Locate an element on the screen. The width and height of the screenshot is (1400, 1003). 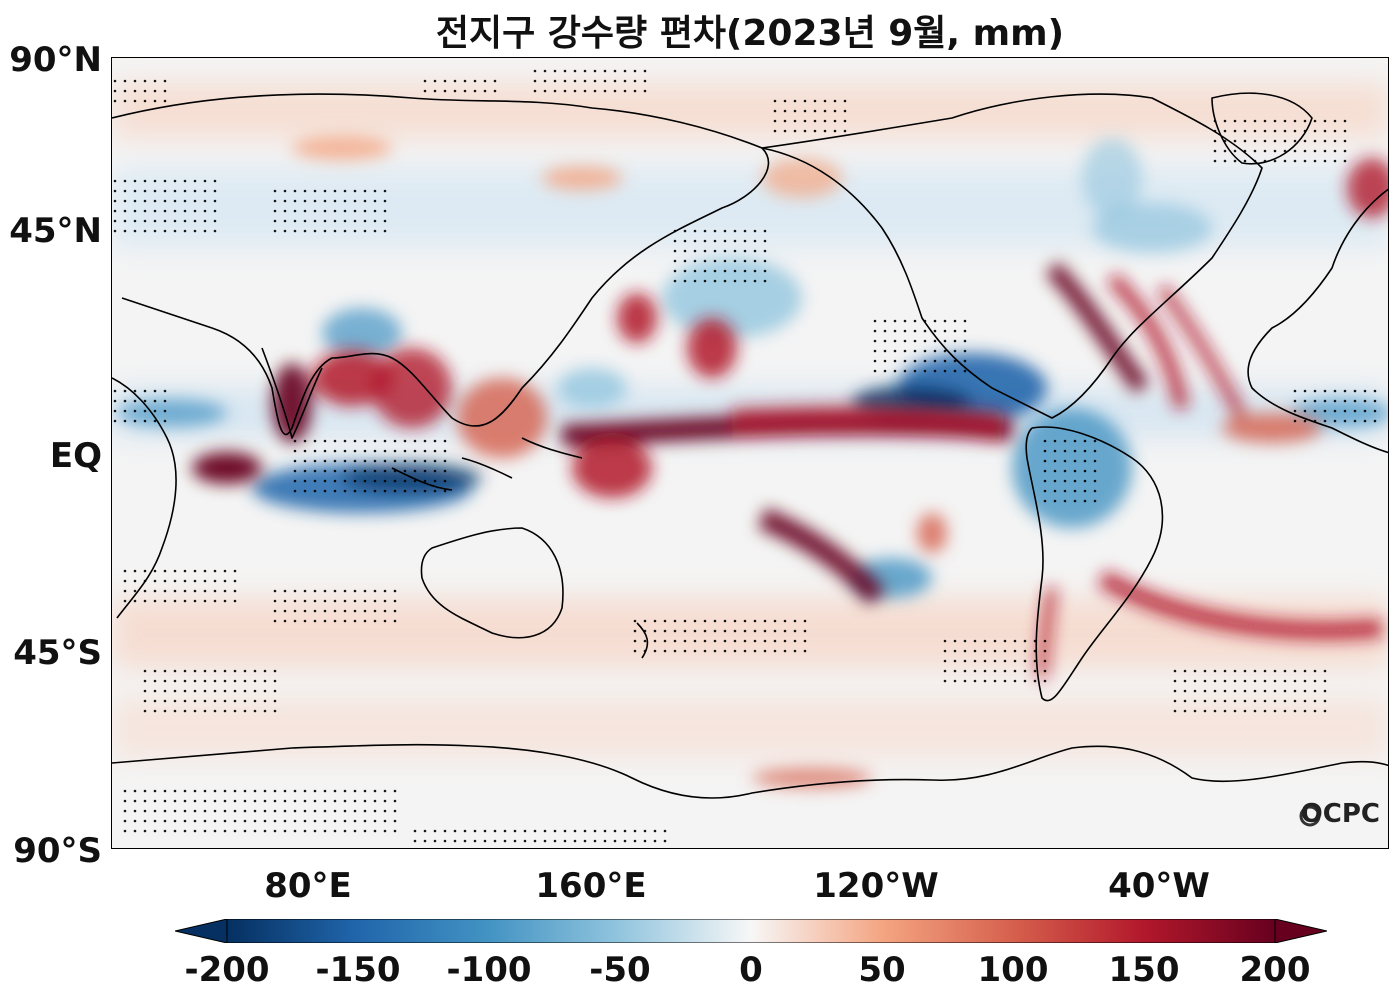
colorbar-extend-min is located at coordinates (201, 931).